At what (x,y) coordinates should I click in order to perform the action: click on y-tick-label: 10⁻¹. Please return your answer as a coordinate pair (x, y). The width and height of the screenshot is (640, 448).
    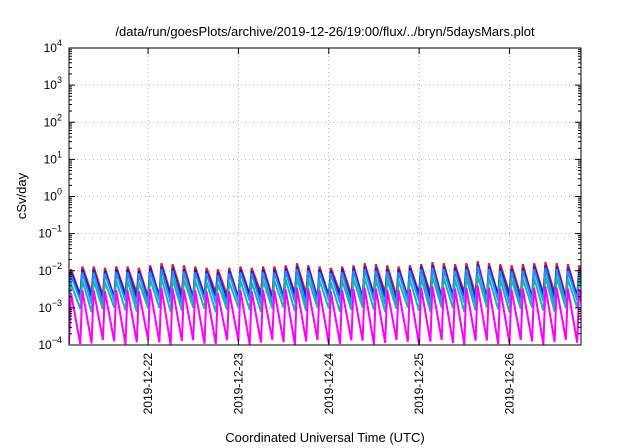
    Looking at the image, I should click on (50, 232).